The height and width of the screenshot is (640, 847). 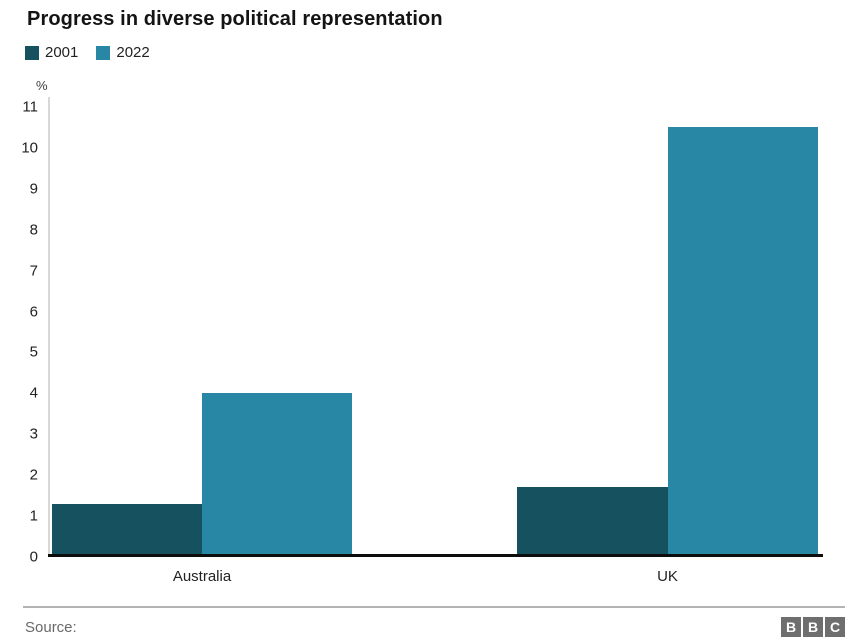 I want to click on legend-item-2001: 2001, so click(x=51, y=52).